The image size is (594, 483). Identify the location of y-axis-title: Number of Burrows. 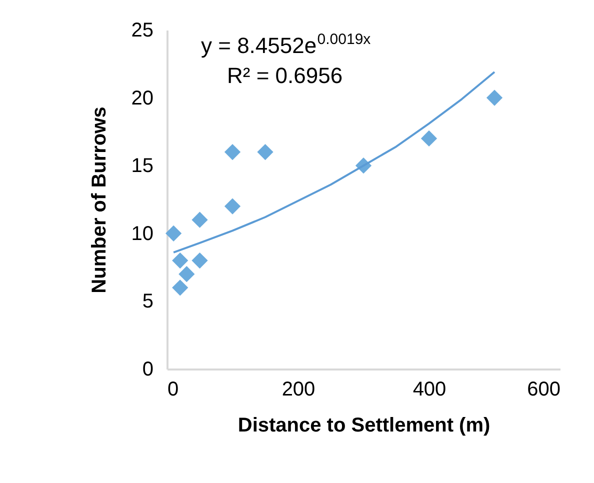
(99, 200).